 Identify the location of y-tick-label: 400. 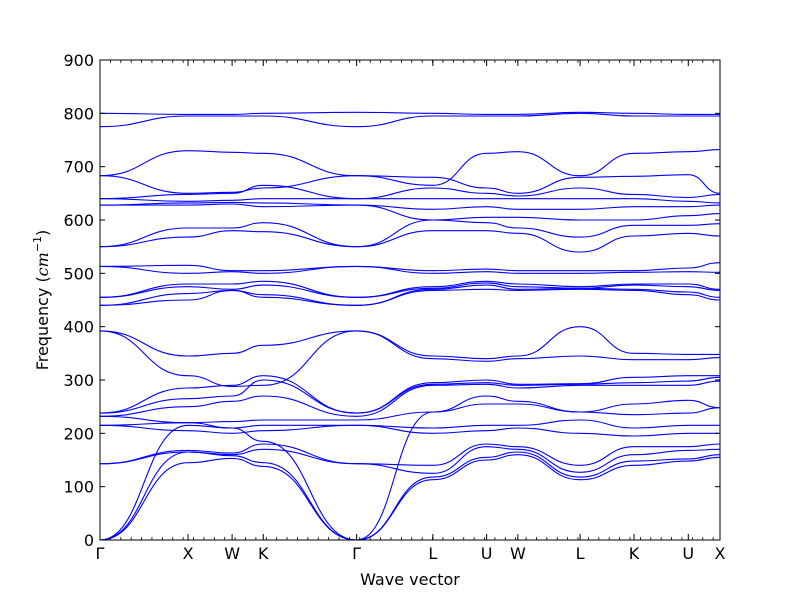
(78, 327).